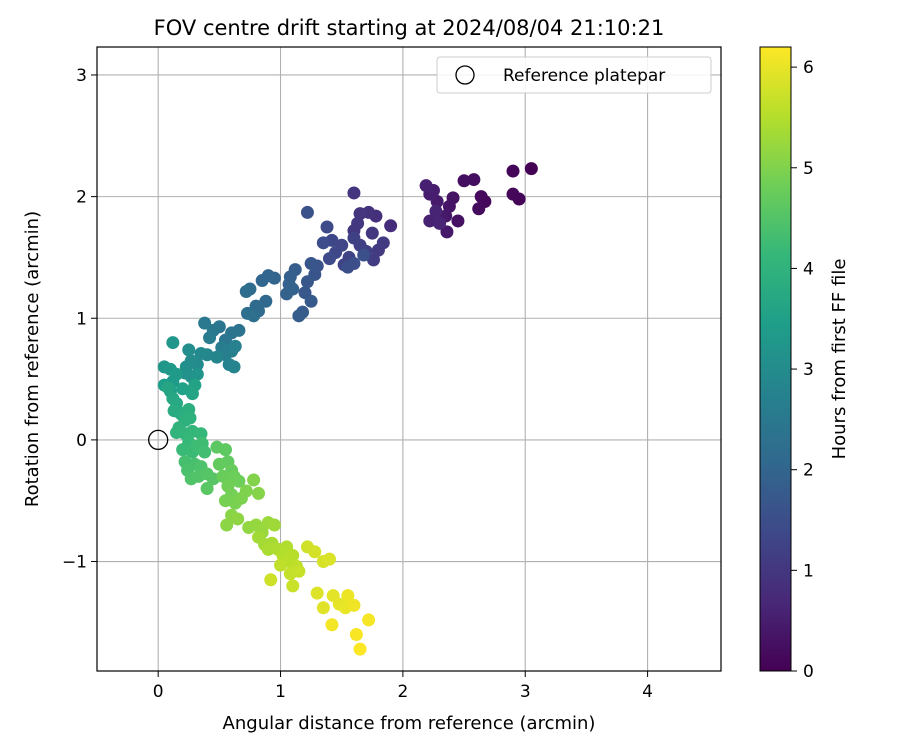 The height and width of the screenshot is (754, 900). I want to click on x-axis-label: Angular distance from reference (arcmin), so click(409, 723).